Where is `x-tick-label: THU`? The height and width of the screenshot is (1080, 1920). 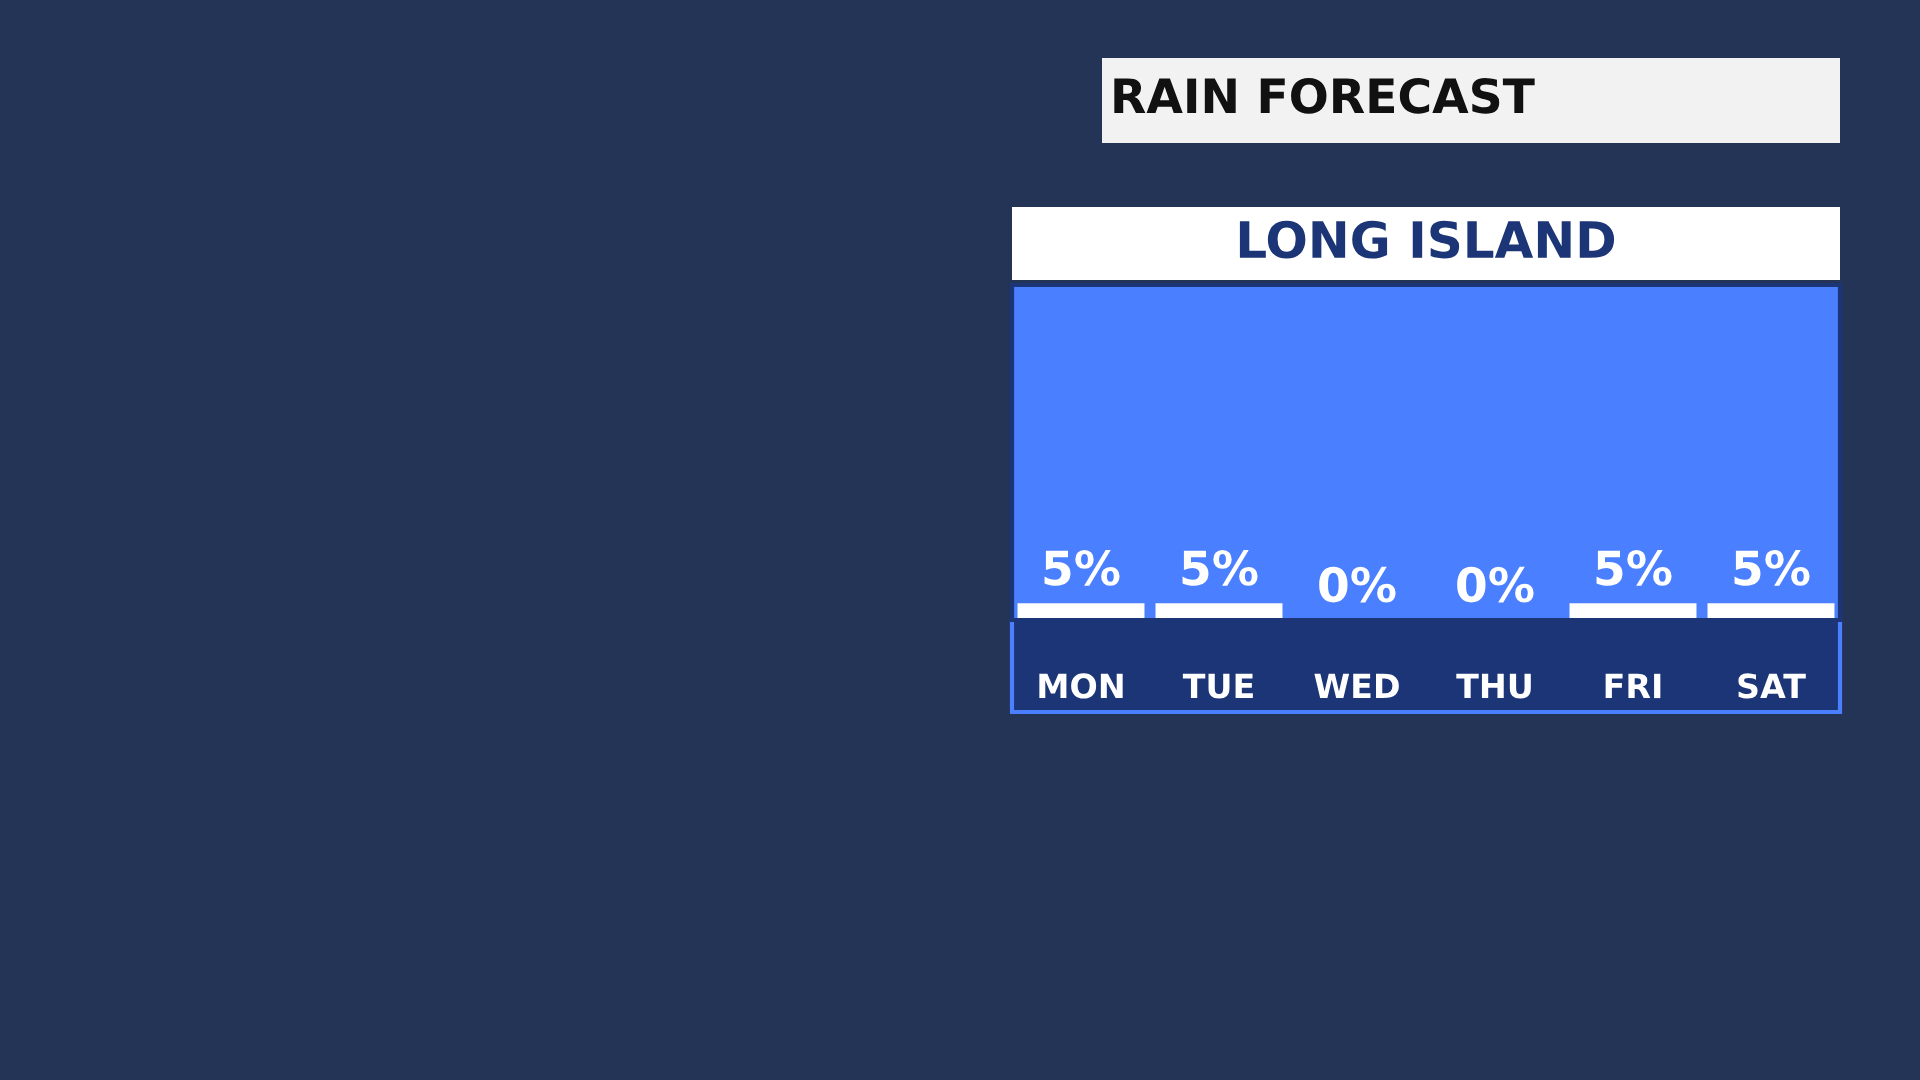
x-tick-label: THU is located at coordinates (1493, 686).